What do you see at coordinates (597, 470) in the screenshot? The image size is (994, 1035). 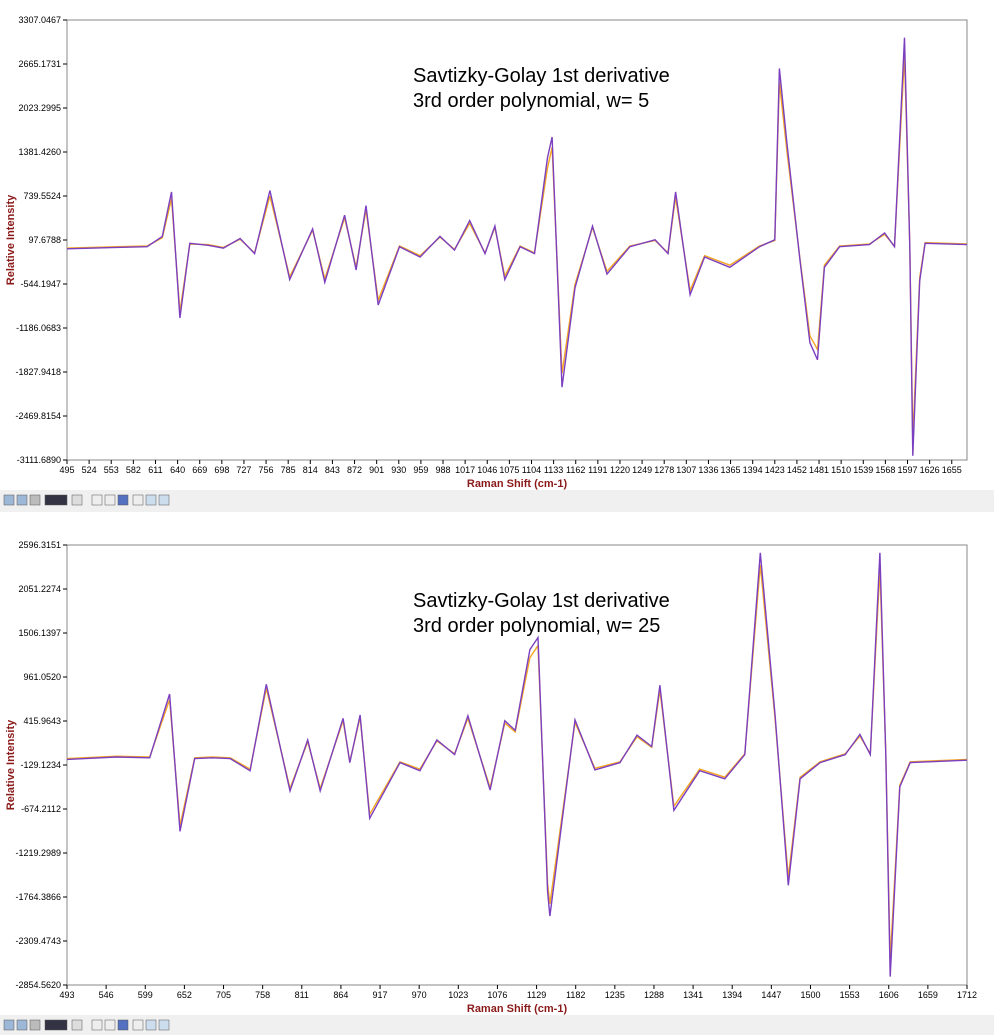 I see `x-tick-label: 1191` at bounding box center [597, 470].